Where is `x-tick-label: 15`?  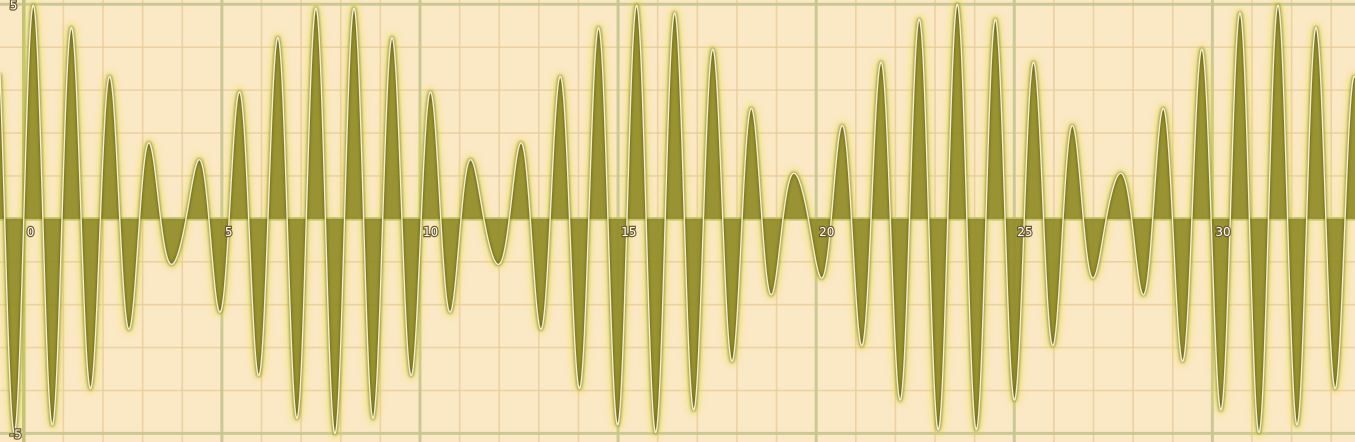
x-tick-label: 15 is located at coordinates (628, 232).